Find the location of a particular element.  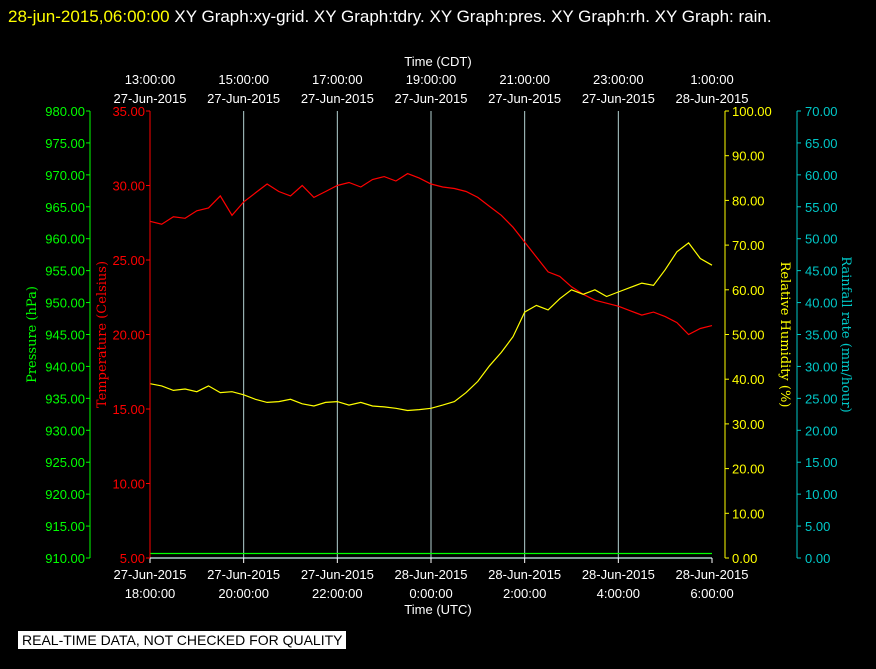

title-timestamp: 28-jun-2015,06:00:00 is located at coordinates (89, 16).